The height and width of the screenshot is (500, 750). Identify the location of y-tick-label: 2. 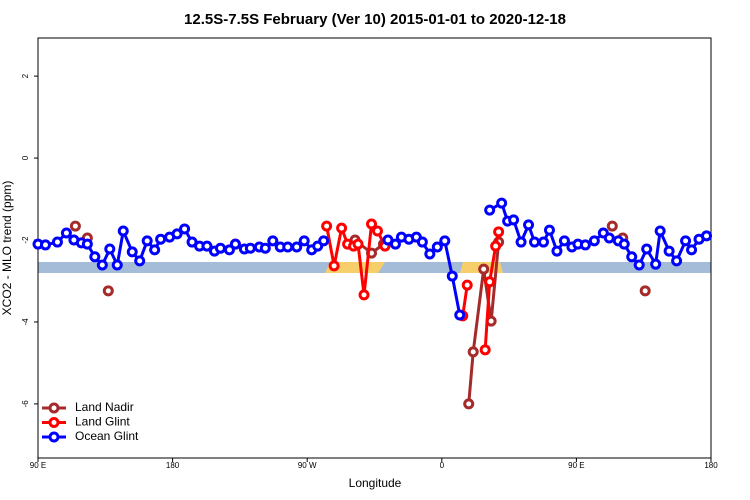
(25, 75).